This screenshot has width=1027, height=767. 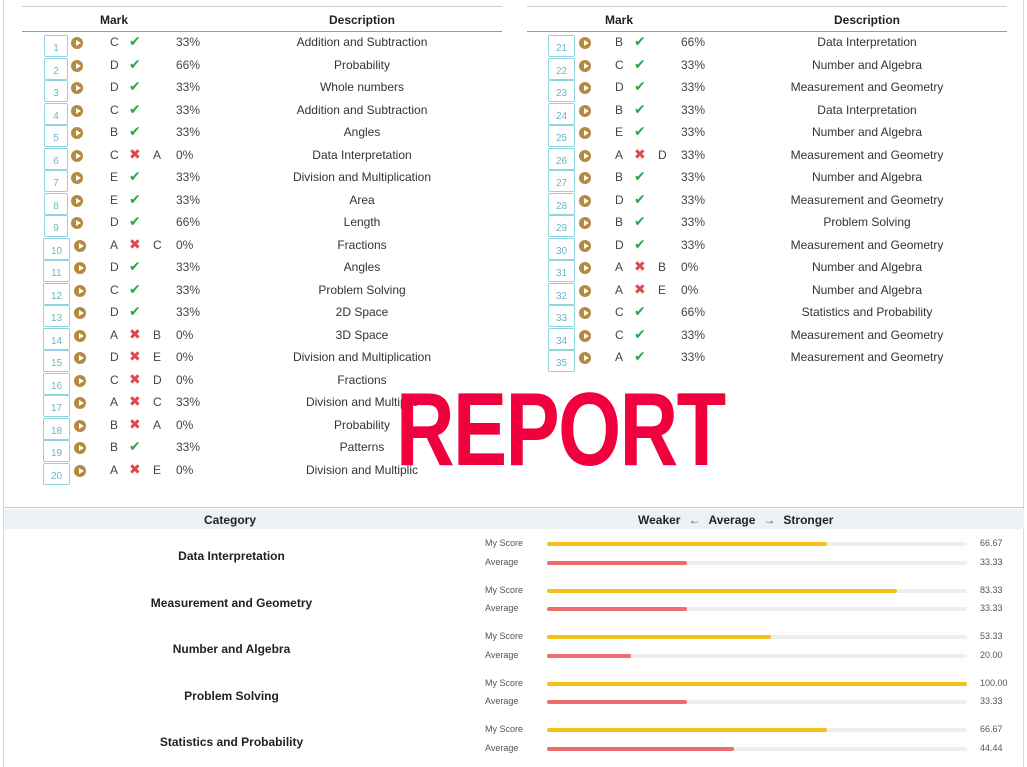 I want to click on report-watermark: REPORT, so click(x=561, y=430).